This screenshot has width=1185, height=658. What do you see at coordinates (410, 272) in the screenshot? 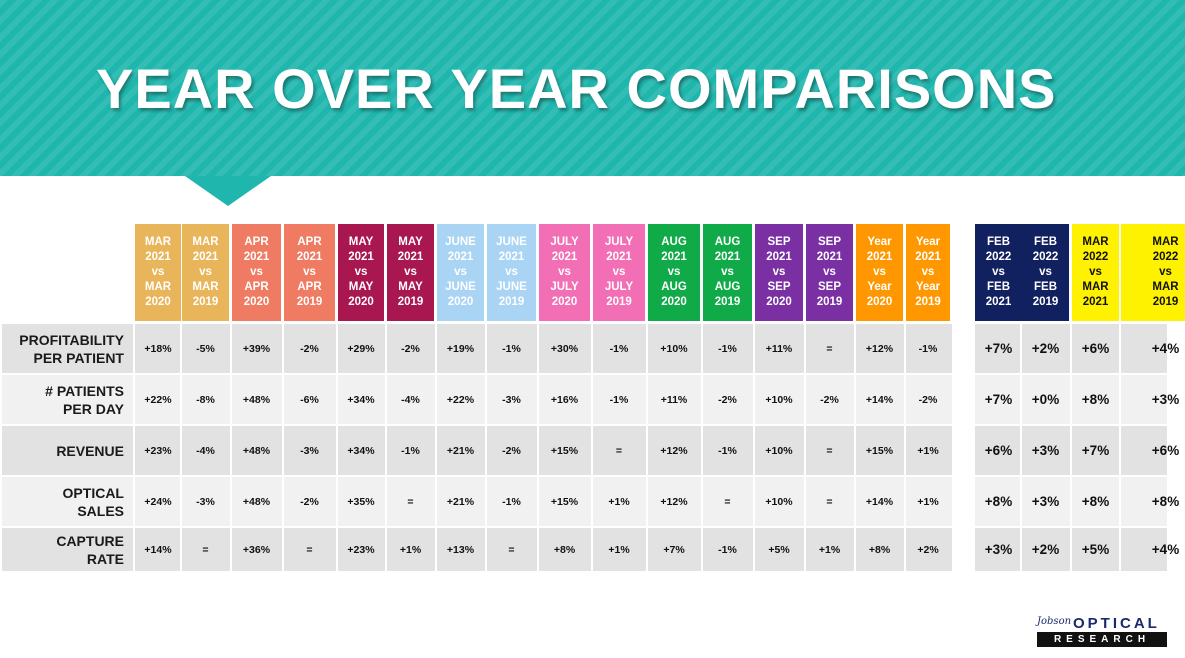
I see `column-header-6: MAY 2021 vs MAY 2019` at bounding box center [410, 272].